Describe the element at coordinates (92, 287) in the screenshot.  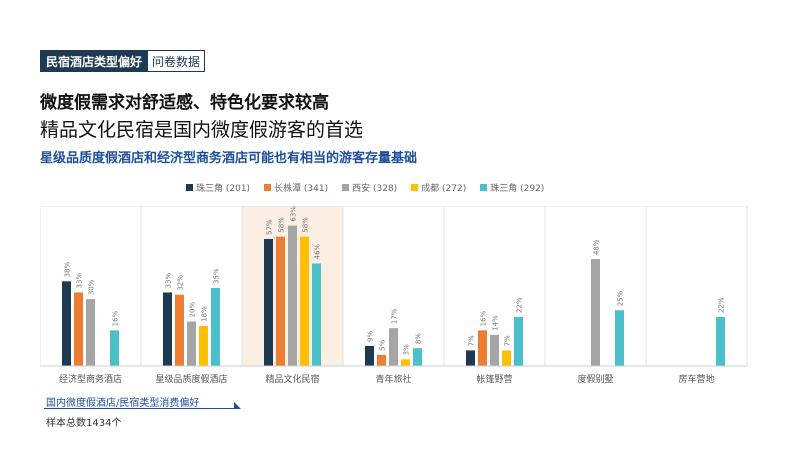
I see `bar-value-label: 30%` at that location.